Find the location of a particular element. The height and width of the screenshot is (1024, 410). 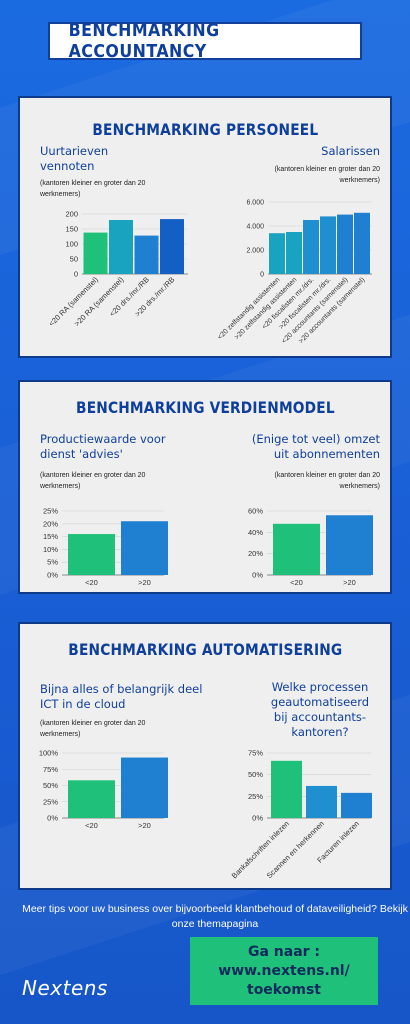

cta-line: www.nextens.nl/ is located at coordinates (284, 971).